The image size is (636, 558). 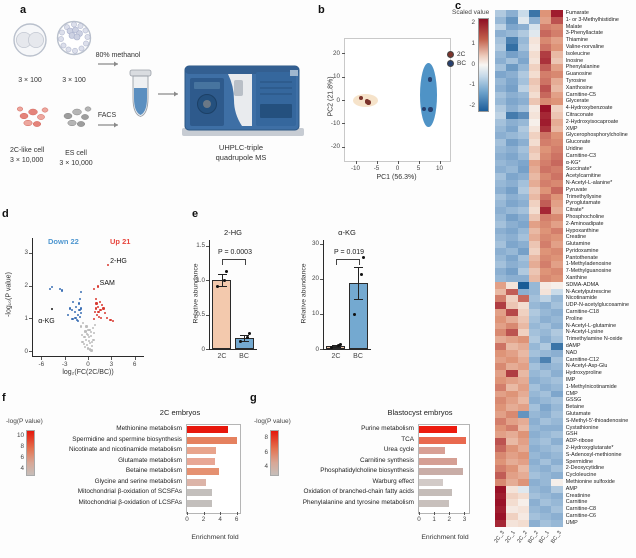 What do you see at coordinates (562, 319) in the screenshot?
I see `heatmap-row: Proline` at bounding box center [562, 319].